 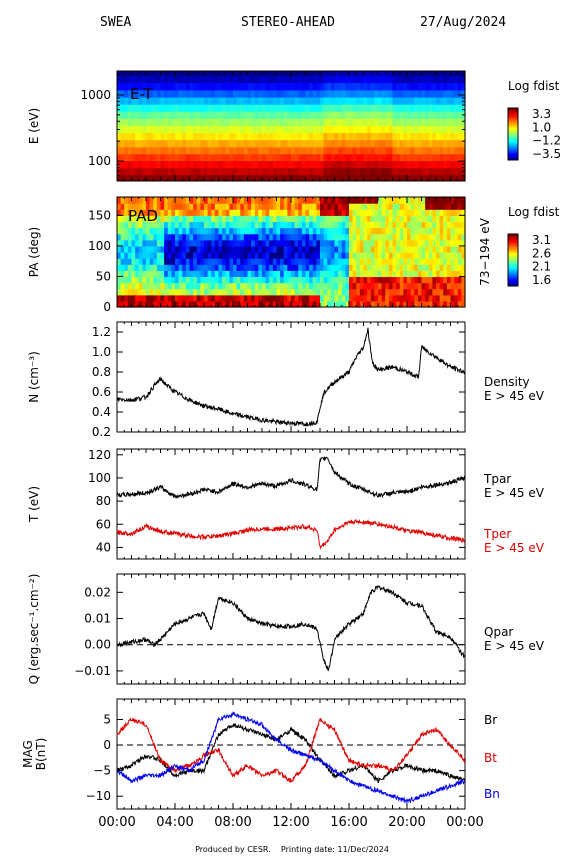 I want to click on energy-tick-1: 1000, so click(x=95, y=95).